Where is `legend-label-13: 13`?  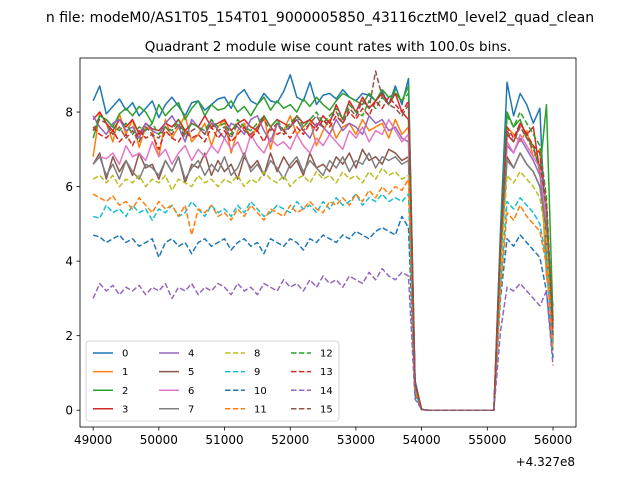 legend-label-13: 13 is located at coordinates (326, 372).